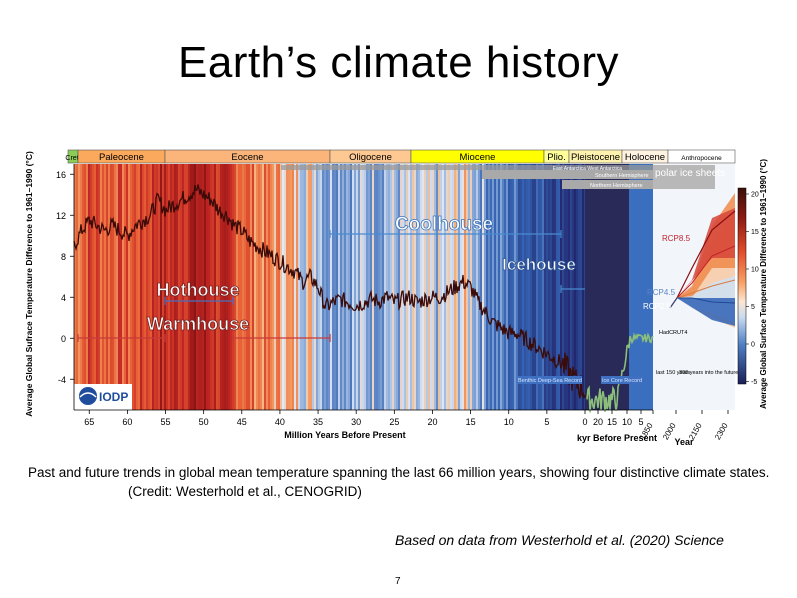 This screenshot has height=598, width=797. I want to click on benthic-record-label: Benthic Deep-Sea Record, so click(550, 381).